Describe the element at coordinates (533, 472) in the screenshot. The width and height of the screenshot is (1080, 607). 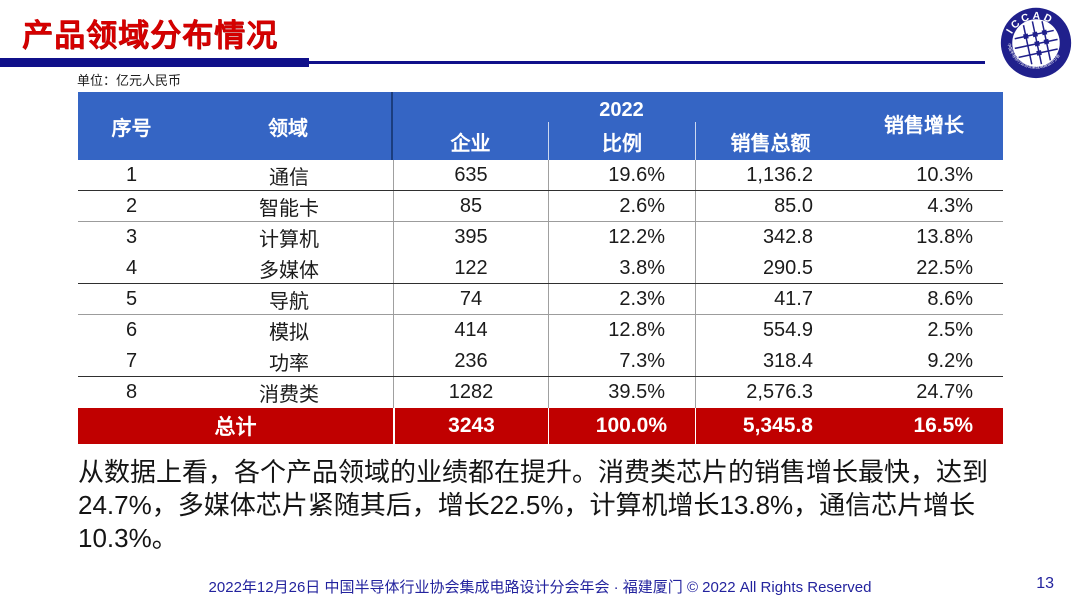
I see `analysis-line: 从数据上看，各个产品领域的业绩都在提升。消费类芯片的销售增长最快，达到` at that location.